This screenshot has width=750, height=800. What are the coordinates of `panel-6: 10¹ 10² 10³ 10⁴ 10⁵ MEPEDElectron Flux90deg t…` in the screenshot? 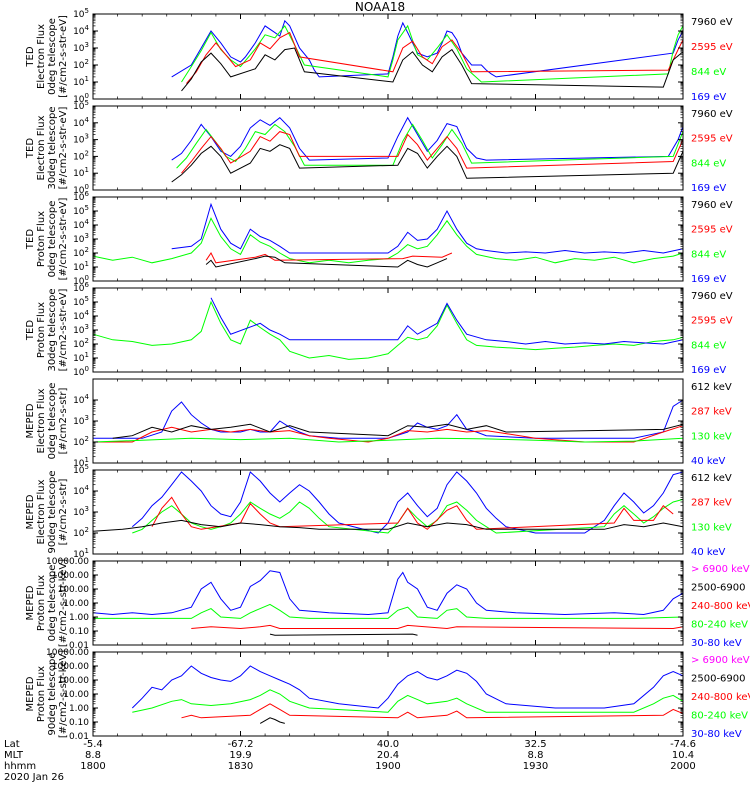 It's located at (378, 511).